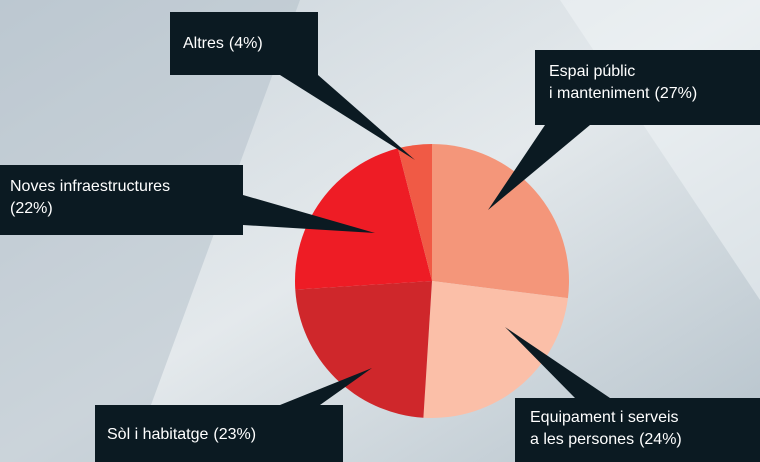 This screenshot has height=462, width=760. Describe the element at coordinates (90, 197) in the screenshot. I see `callout-label: Noves infraestructures (22%)` at that location.